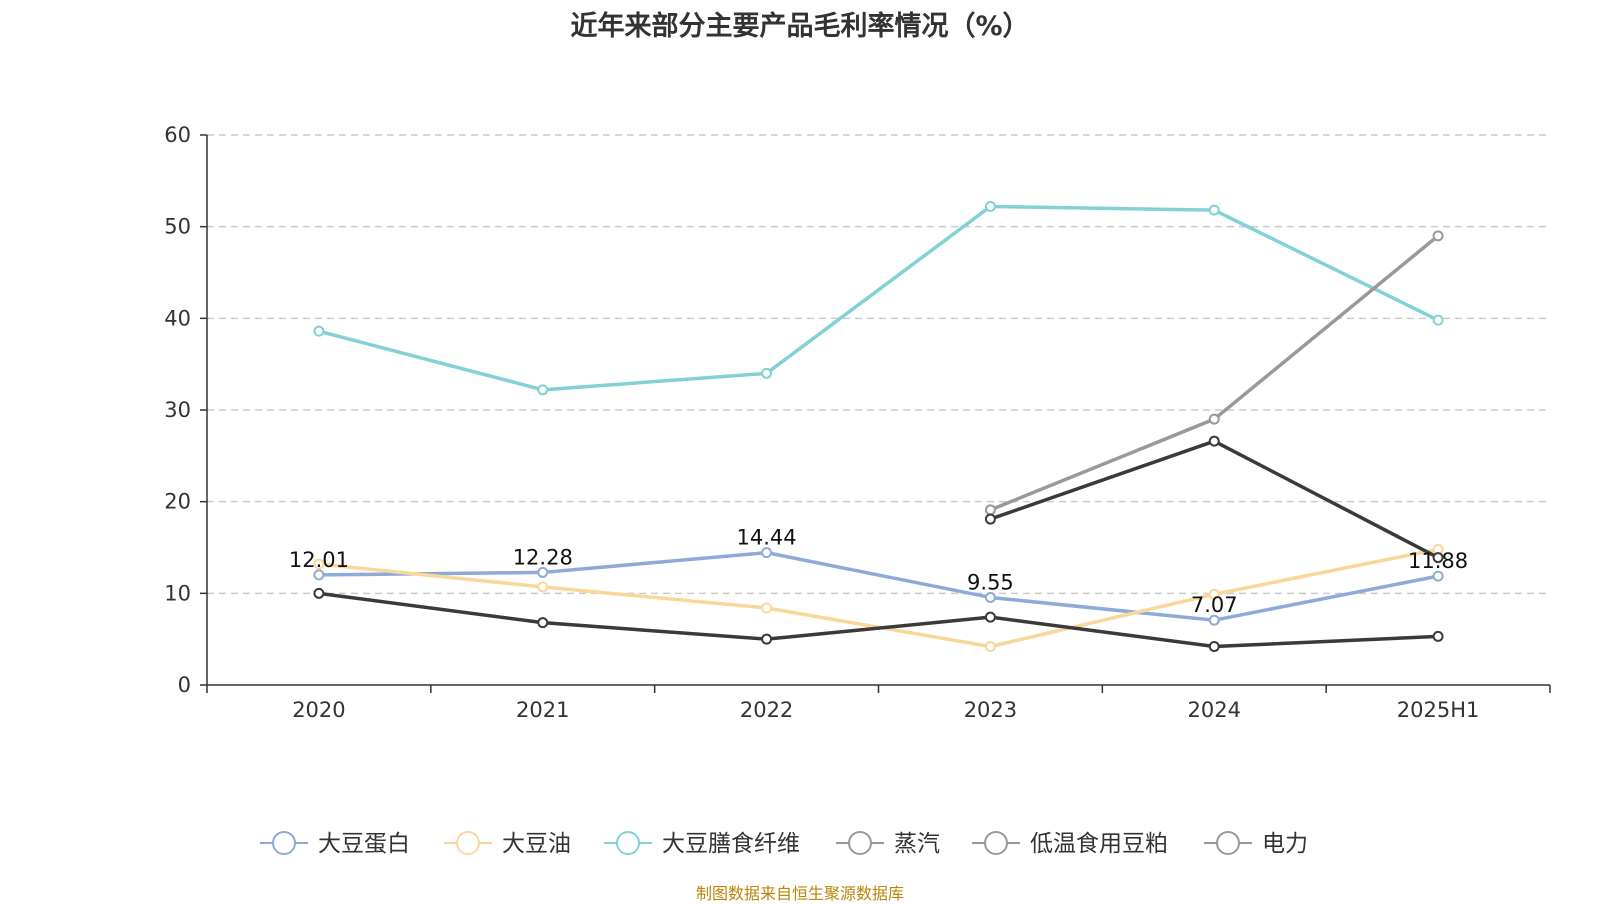  Describe the element at coordinates (799, 893) in the screenshot. I see `source-note: 制图数据来自恒生聚源数据库` at that location.